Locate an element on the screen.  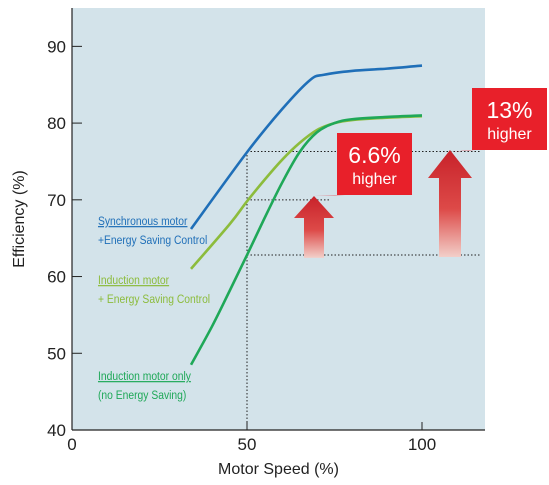
series-label-induction-esc-line-2: + Energy Saving Control is located at coordinates (154, 299).